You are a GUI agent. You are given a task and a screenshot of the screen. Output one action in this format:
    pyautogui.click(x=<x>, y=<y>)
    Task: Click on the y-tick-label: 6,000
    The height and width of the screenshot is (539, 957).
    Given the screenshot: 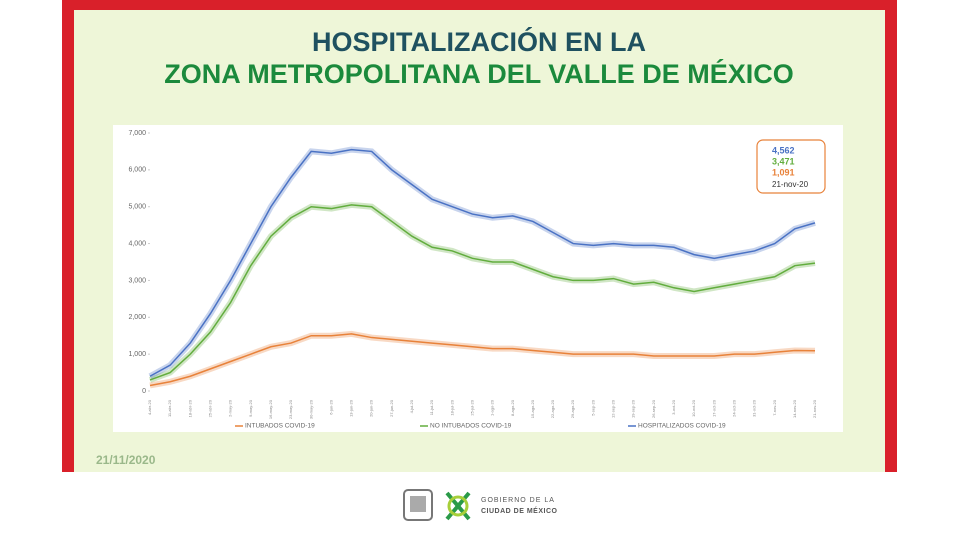 What is the action you would take?
    pyautogui.click(x=137, y=170)
    